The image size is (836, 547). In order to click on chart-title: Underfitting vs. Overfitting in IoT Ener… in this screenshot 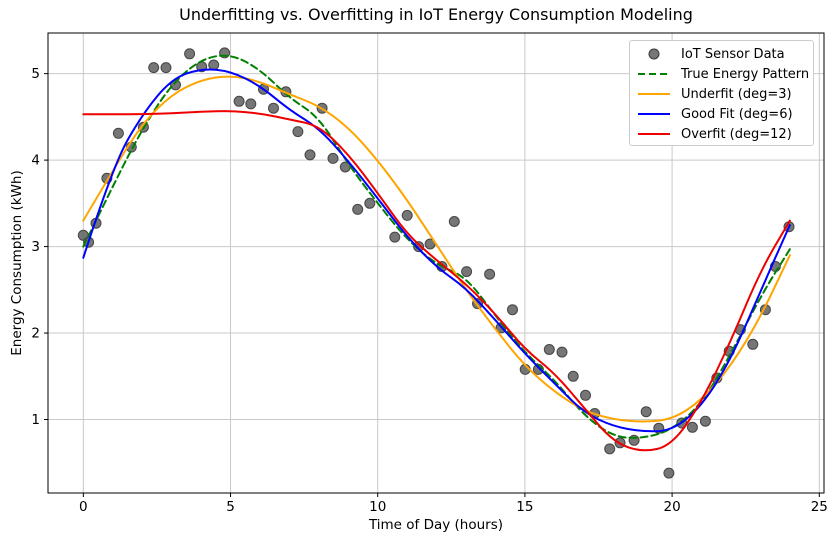, I will do `click(436, 14)`.